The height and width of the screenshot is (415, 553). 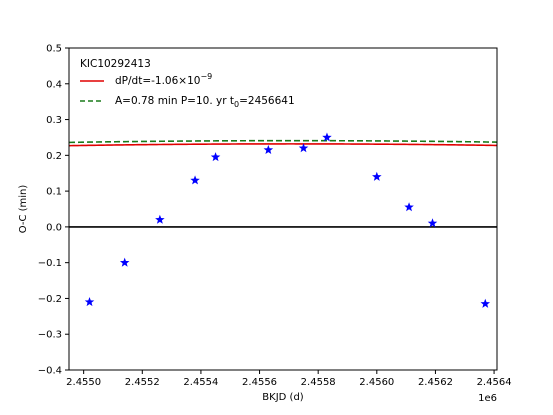 What do you see at coordinates (494, 382) in the screenshot?
I see `x-tick-label: 2.4564` at bounding box center [494, 382].